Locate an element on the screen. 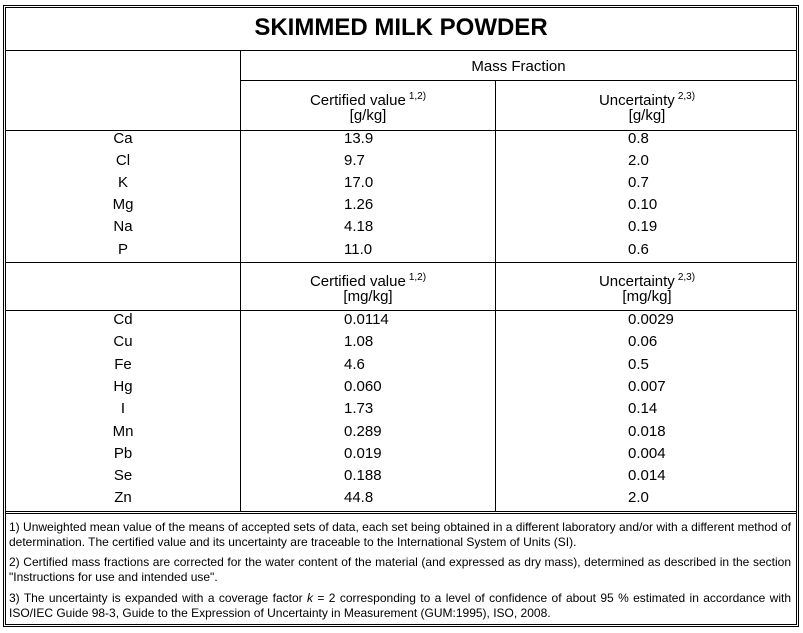  certified-value: 44.8 is located at coordinates (359, 498).